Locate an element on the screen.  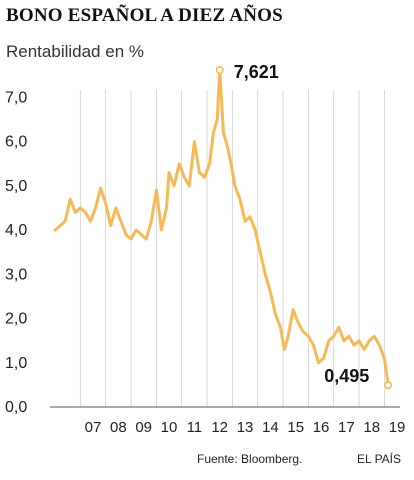
x-tick-label: 16 is located at coordinates (321, 427).